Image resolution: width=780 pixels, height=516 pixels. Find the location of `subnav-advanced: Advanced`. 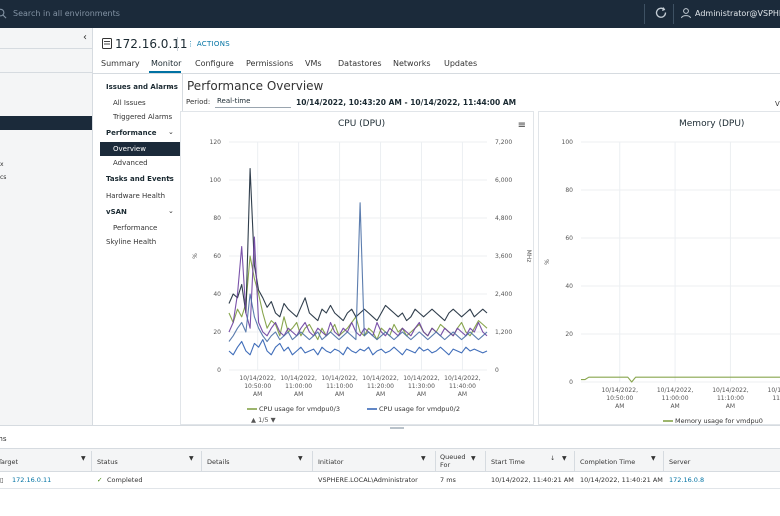

subnav-advanced: Advanced is located at coordinates (130, 163).